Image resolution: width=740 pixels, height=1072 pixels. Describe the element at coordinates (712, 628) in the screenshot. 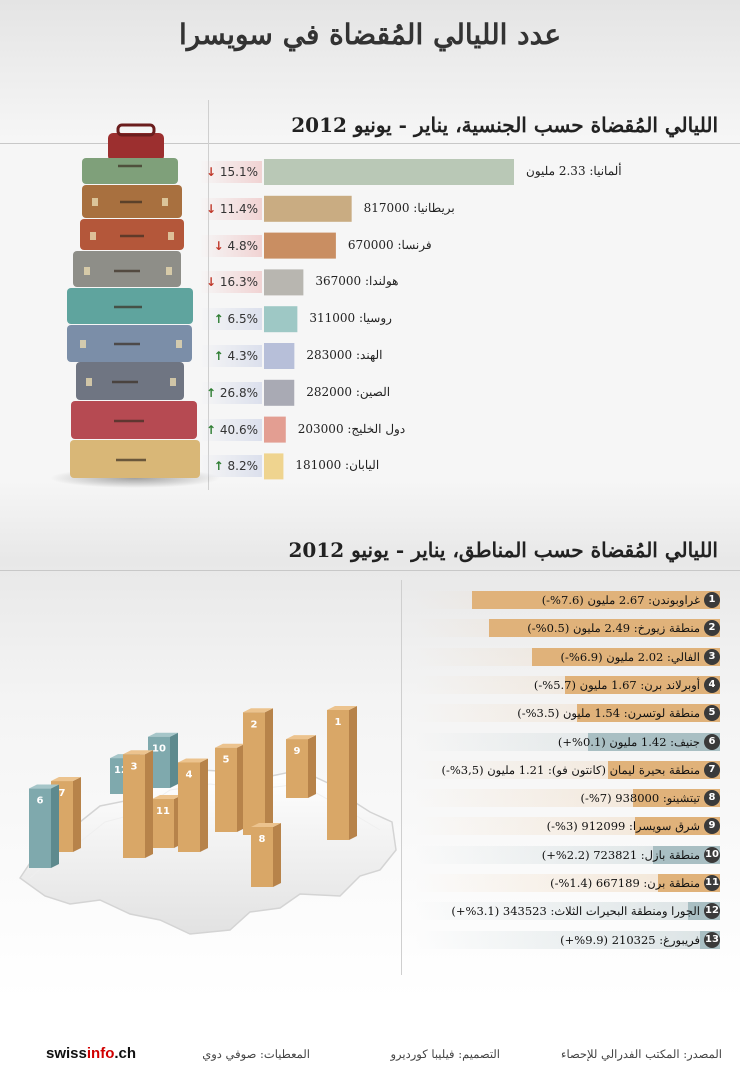

I see `region-number-badge: 2` at that location.